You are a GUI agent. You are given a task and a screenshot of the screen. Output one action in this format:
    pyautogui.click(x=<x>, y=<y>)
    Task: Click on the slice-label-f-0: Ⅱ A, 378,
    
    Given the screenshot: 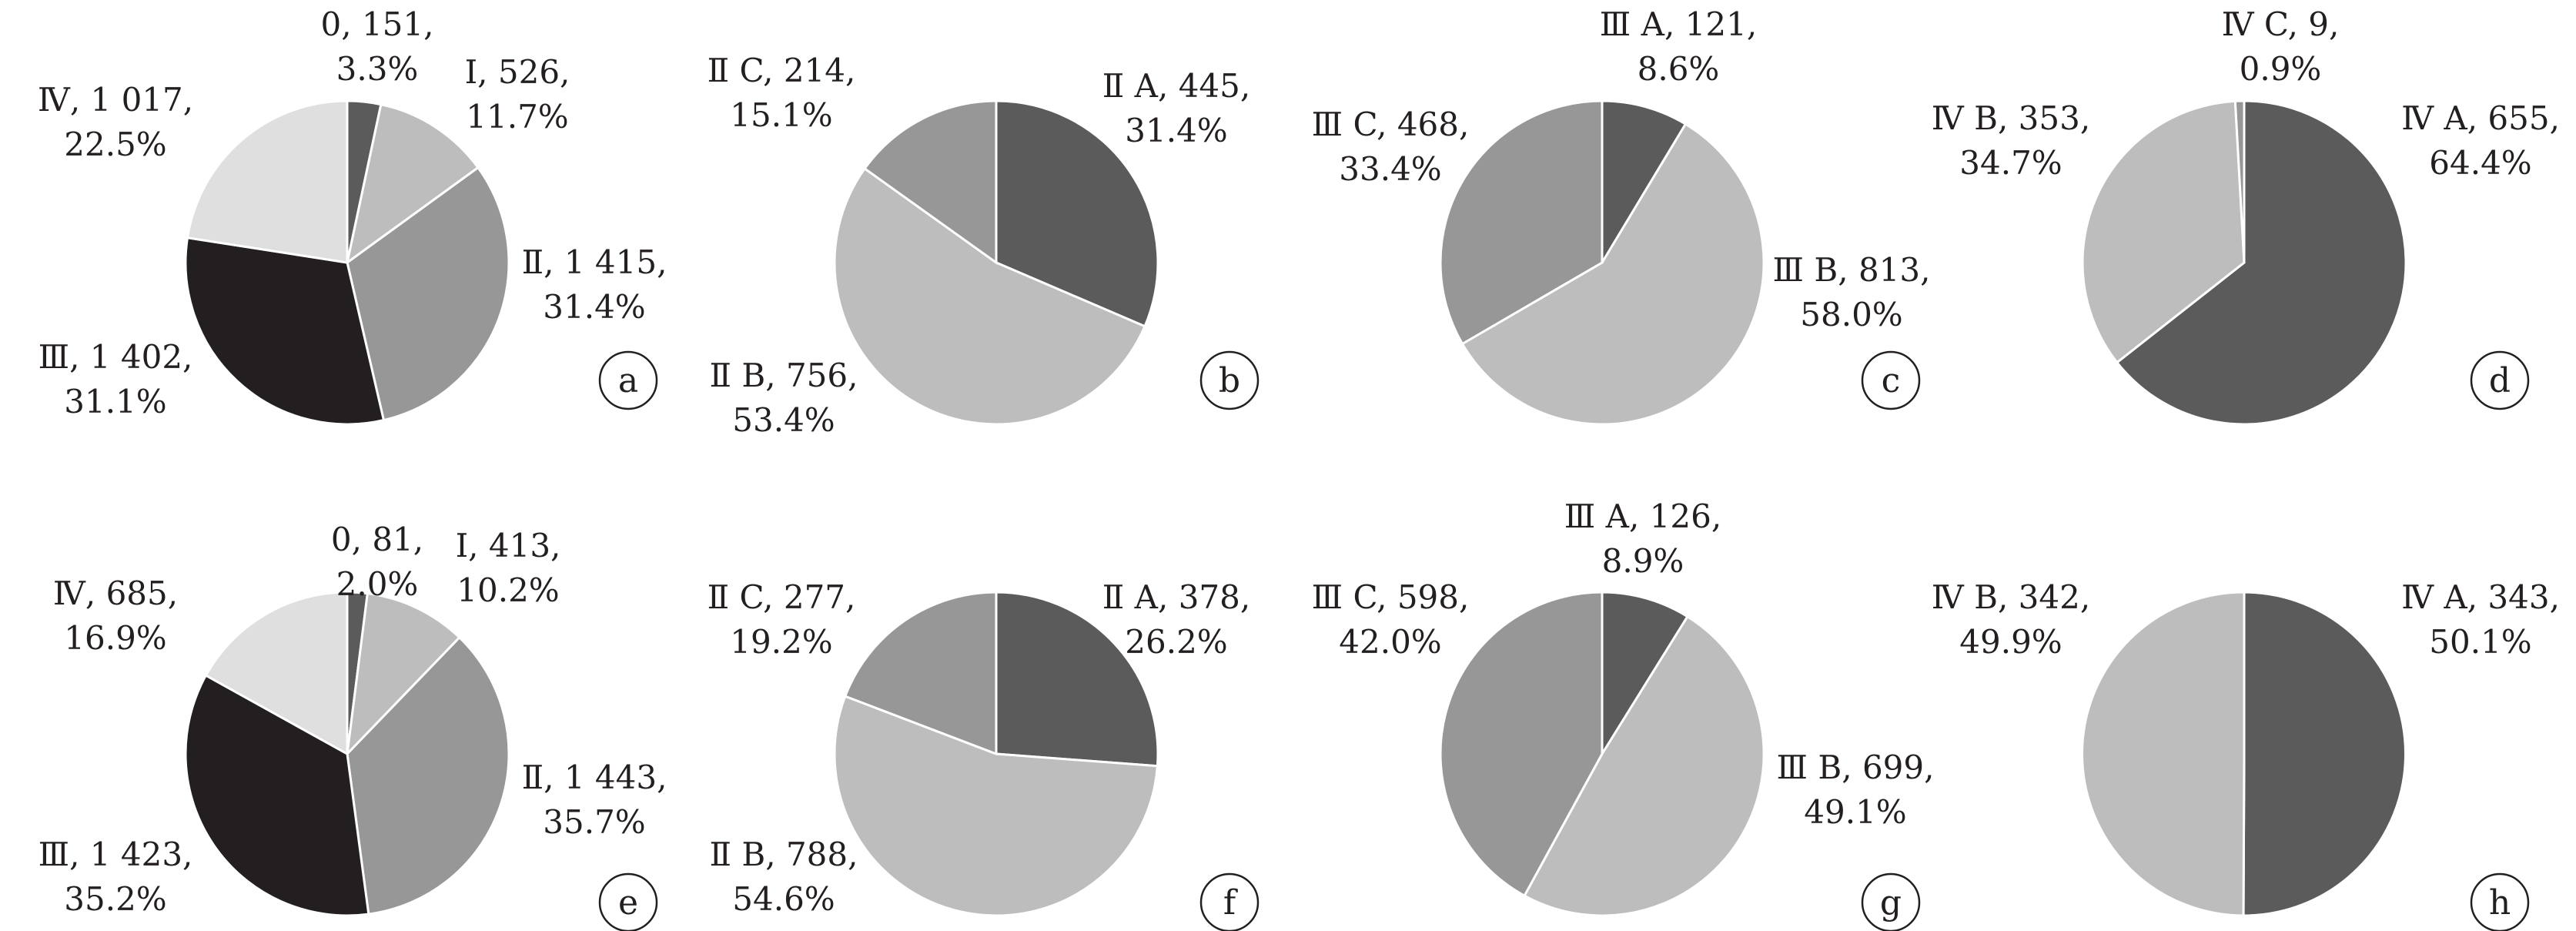 What is the action you would take?
    pyautogui.click(x=1176, y=597)
    